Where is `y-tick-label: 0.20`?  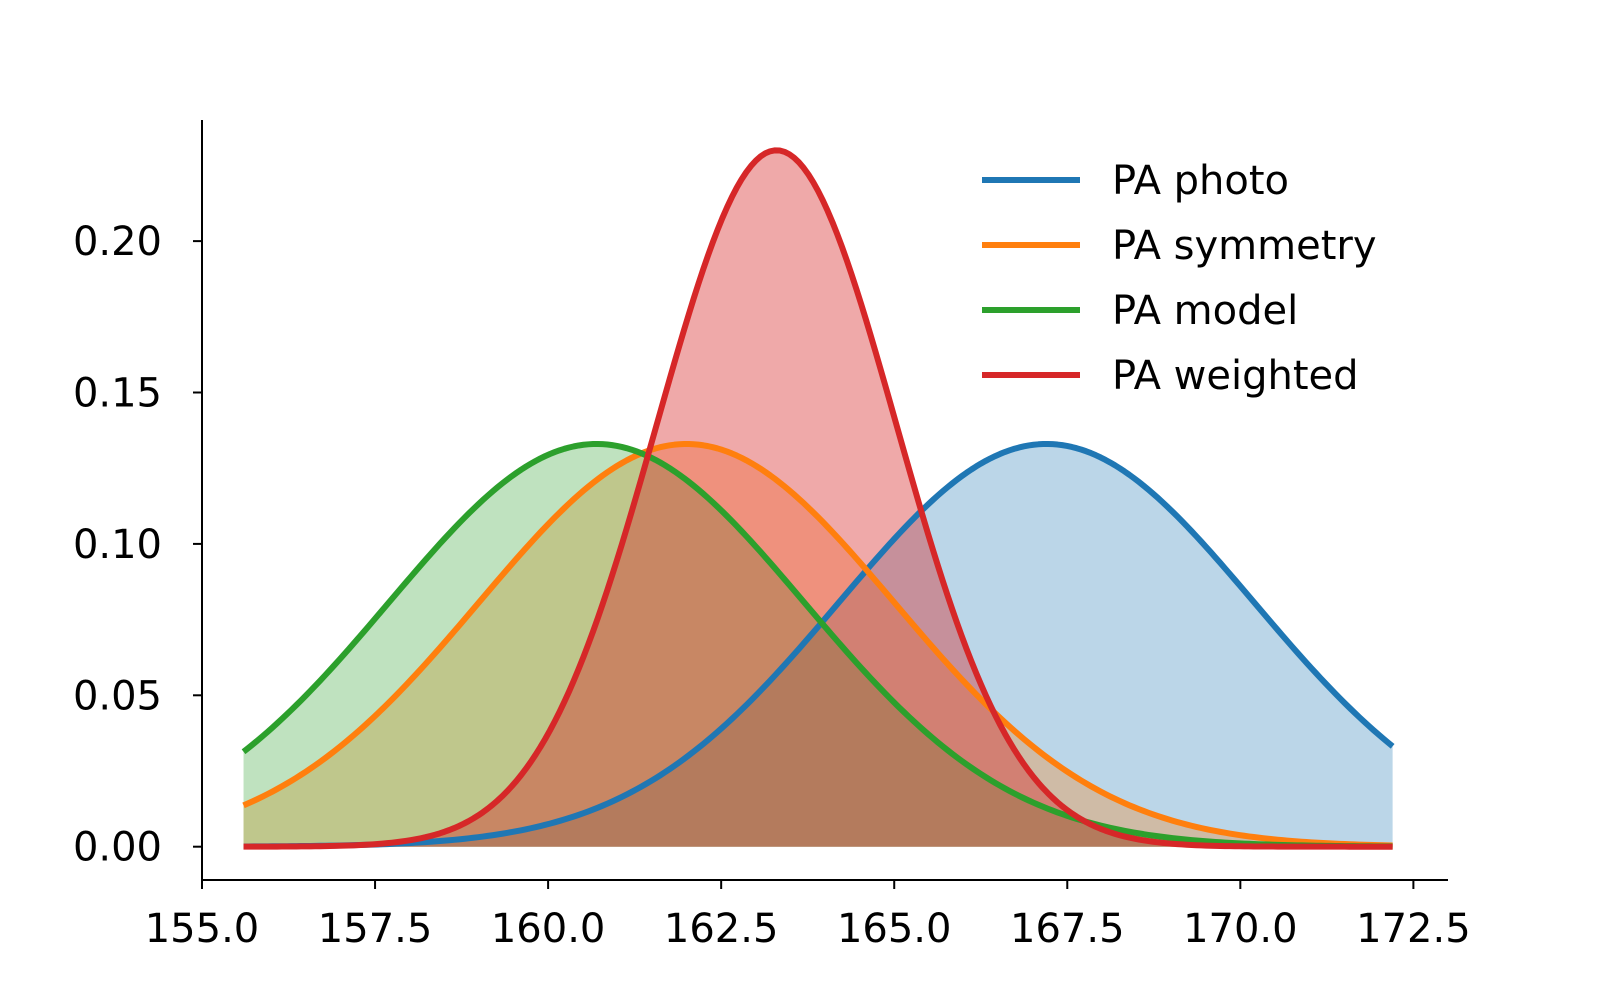
y-tick-label: 0.20 is located at coordinates (117, 242).